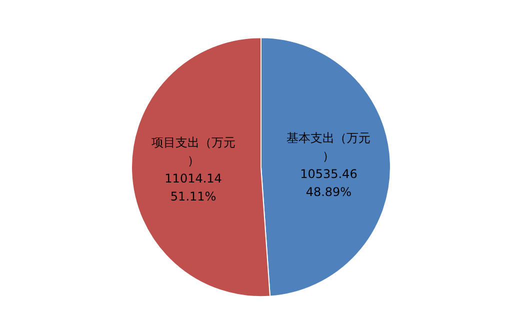 The image size is (522, 328). What do you see at coordinates (328, 146) in the screenshot?
I see `slice-label: 基本支出（万元）` at bounding box center [328, 146].